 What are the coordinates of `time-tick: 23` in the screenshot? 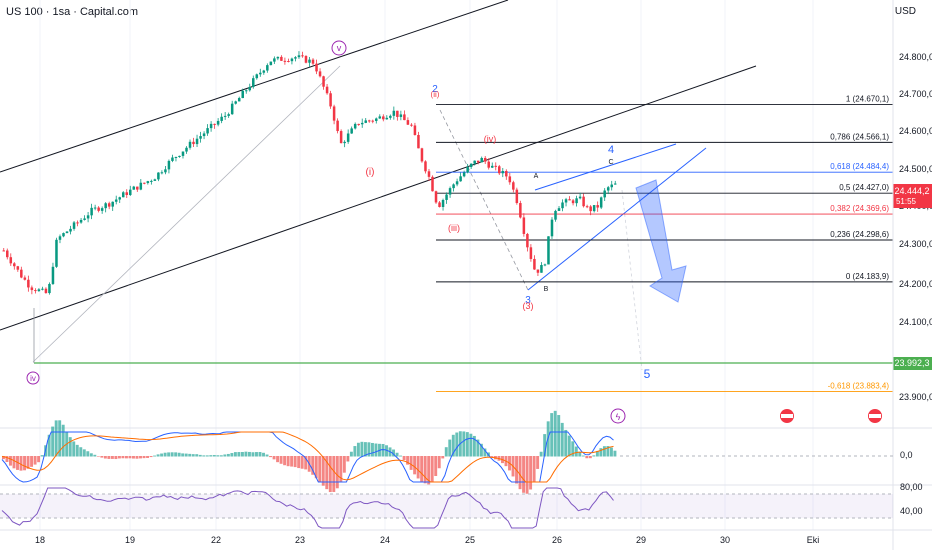 It's located at (300, 540).